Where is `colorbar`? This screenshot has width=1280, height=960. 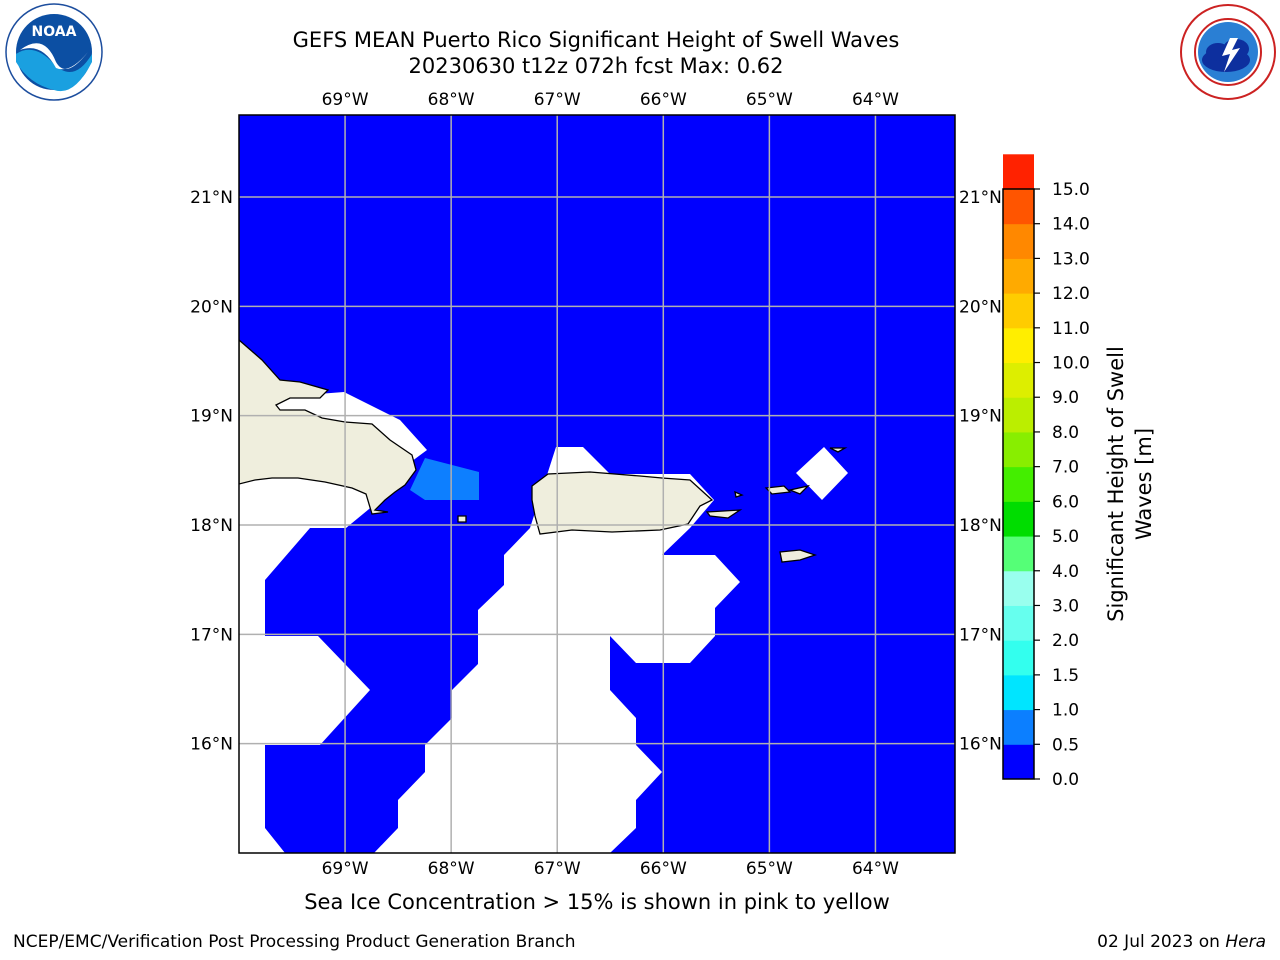 colorbar is located at coordinates (1018, 467).